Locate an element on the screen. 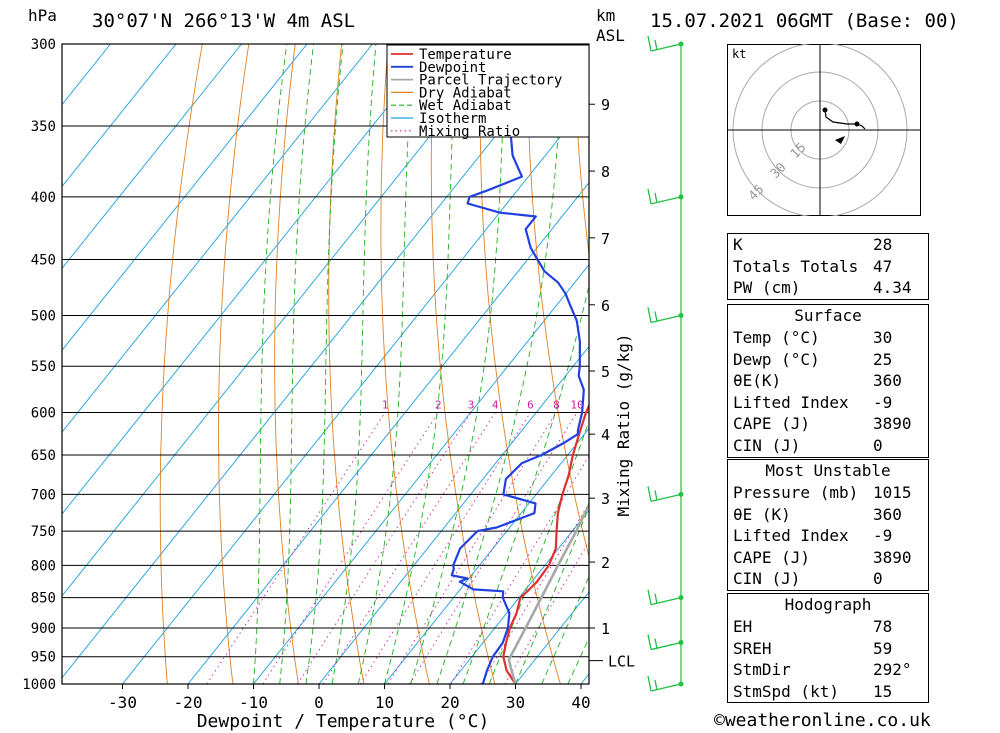 This screenshot has height=733, width=1000. mixing-ratio-label: 3 is located at coordinates (471, 404).